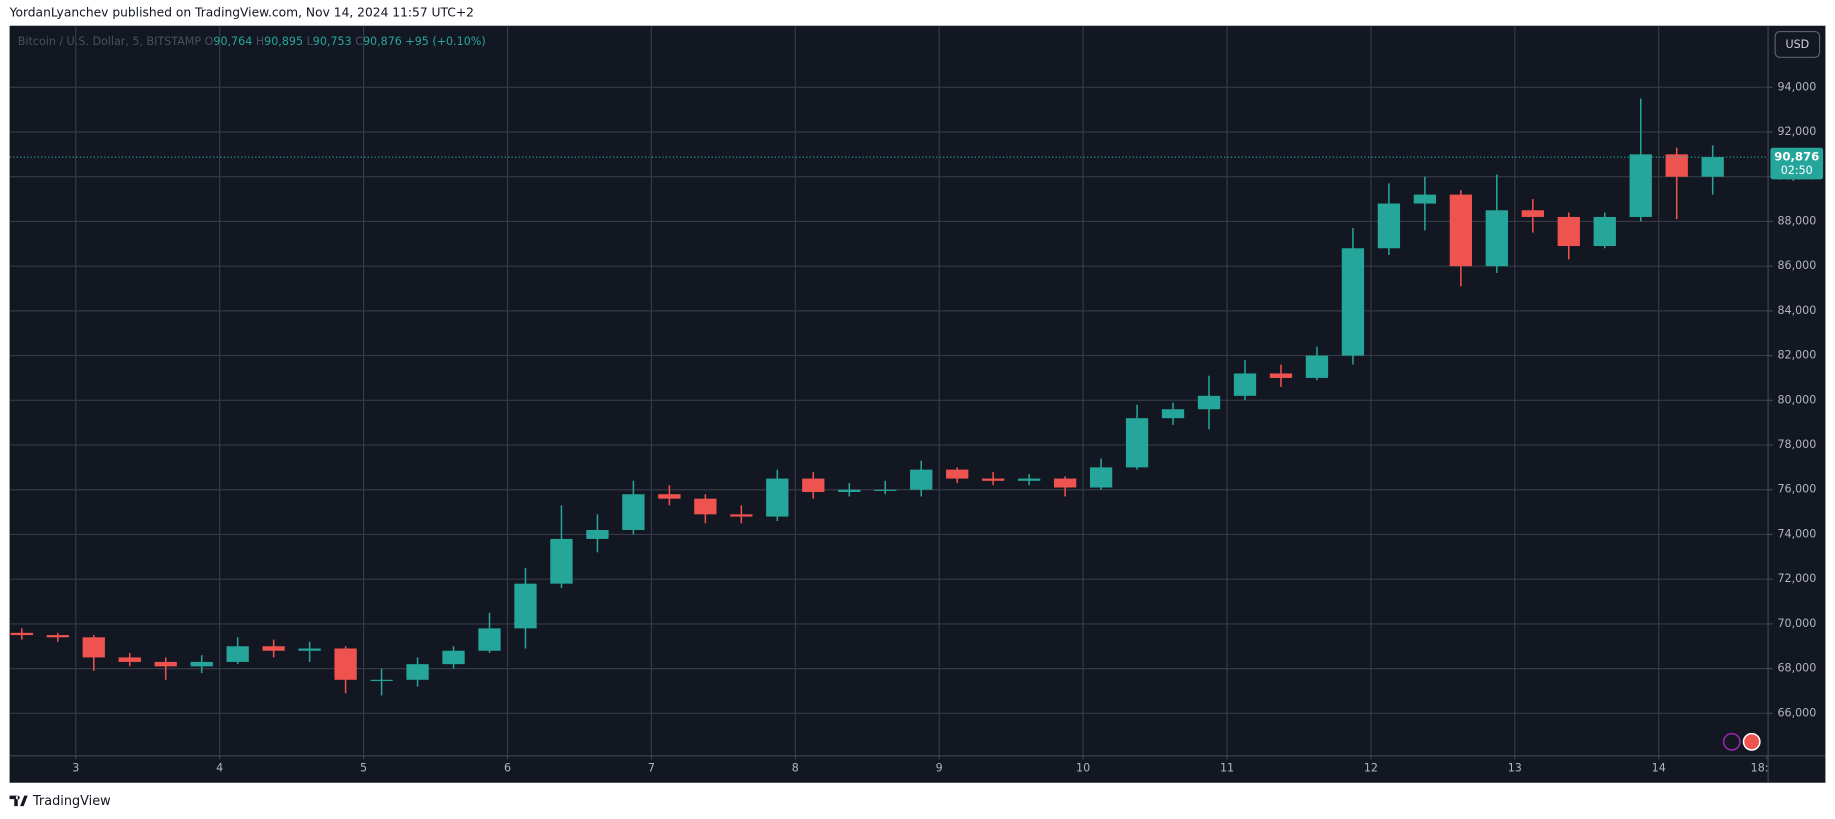 This screenshot has width=1835, height=819. I want to click on x-tick-label: 7, so click(651, 768).